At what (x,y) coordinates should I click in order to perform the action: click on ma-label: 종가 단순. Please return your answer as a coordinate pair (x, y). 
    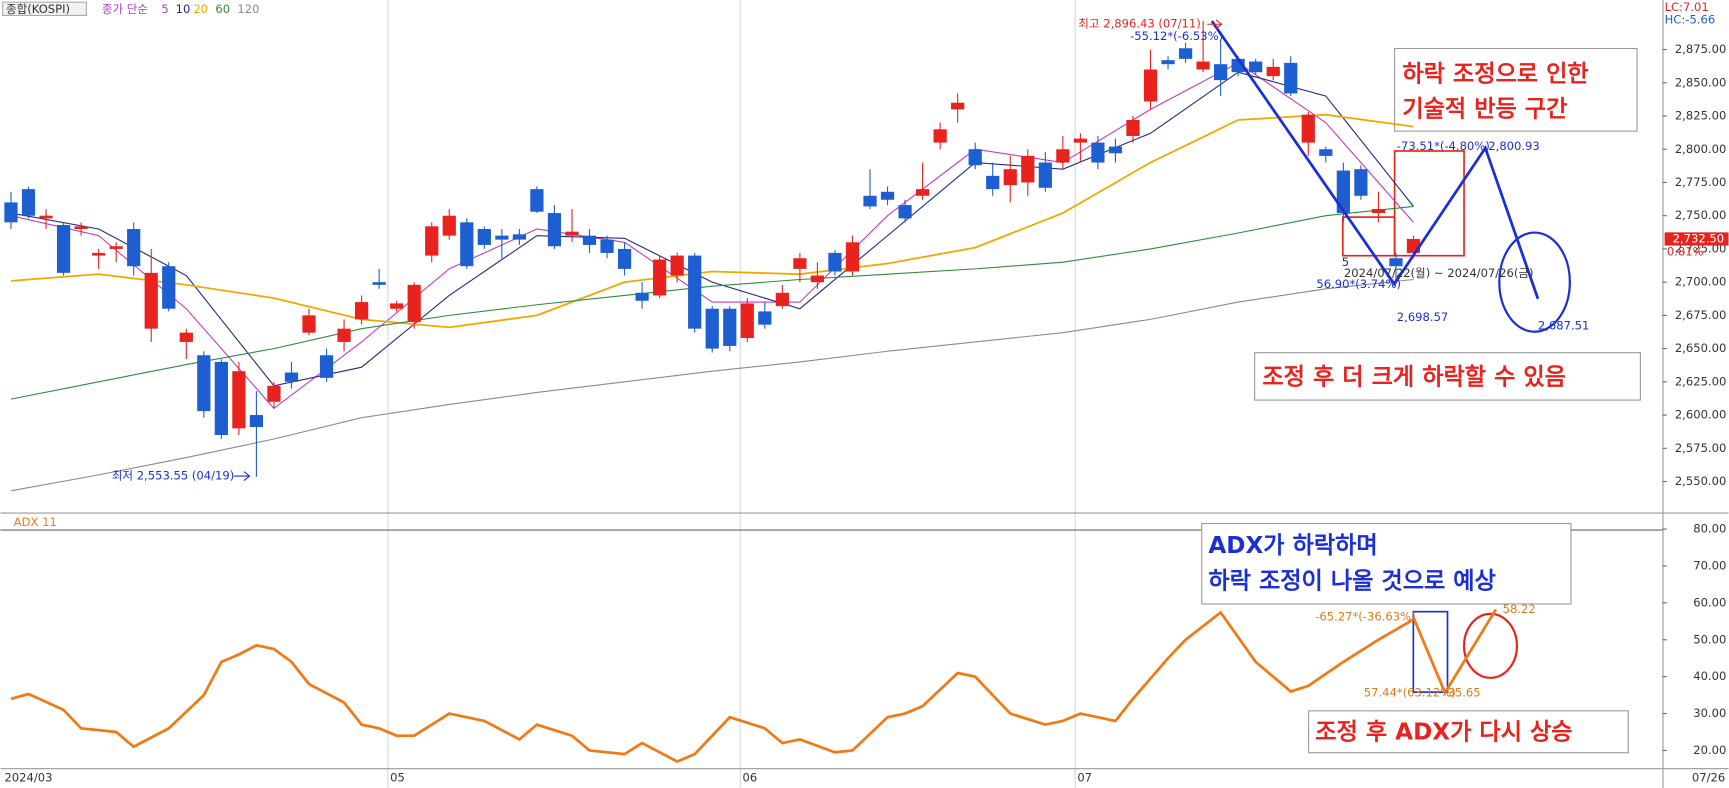
    Looking at the image, I should click on (125, 9).